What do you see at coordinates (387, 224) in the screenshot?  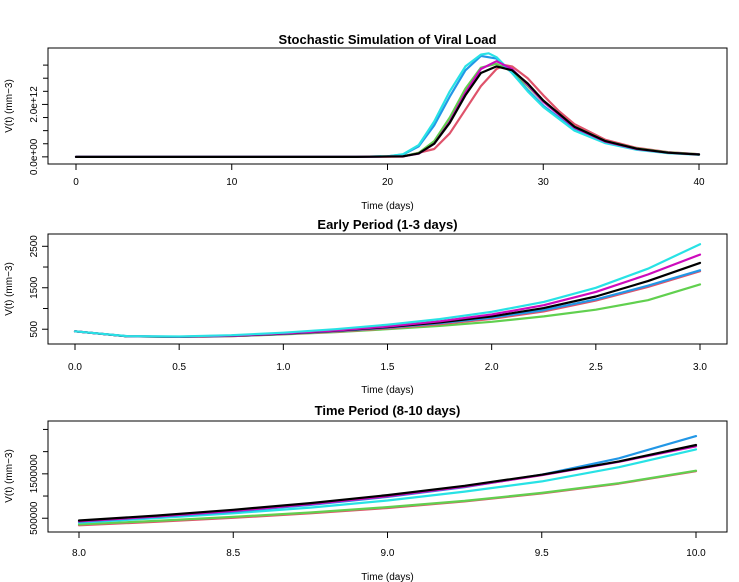 I see `panel-title: Early Period (1-3 days)` at bounding box center [387, 224].